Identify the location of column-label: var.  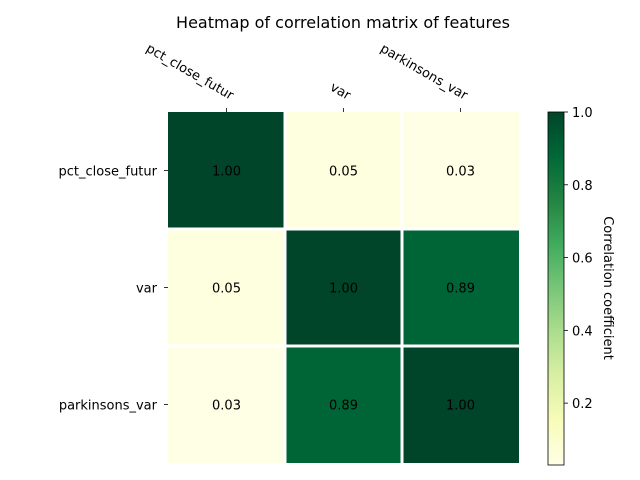
(340, 92).